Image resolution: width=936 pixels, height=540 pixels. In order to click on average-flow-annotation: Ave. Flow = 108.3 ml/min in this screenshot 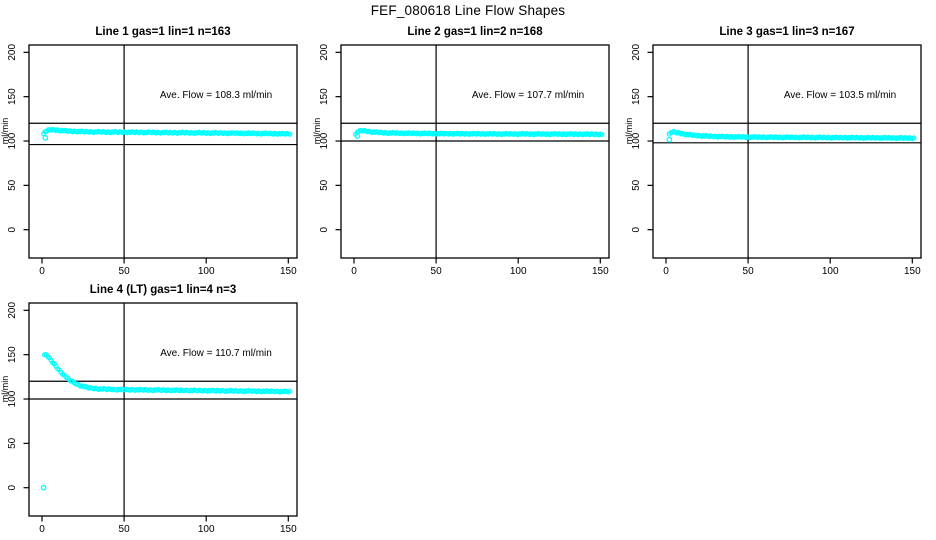, I will do `click(216, 95)`.